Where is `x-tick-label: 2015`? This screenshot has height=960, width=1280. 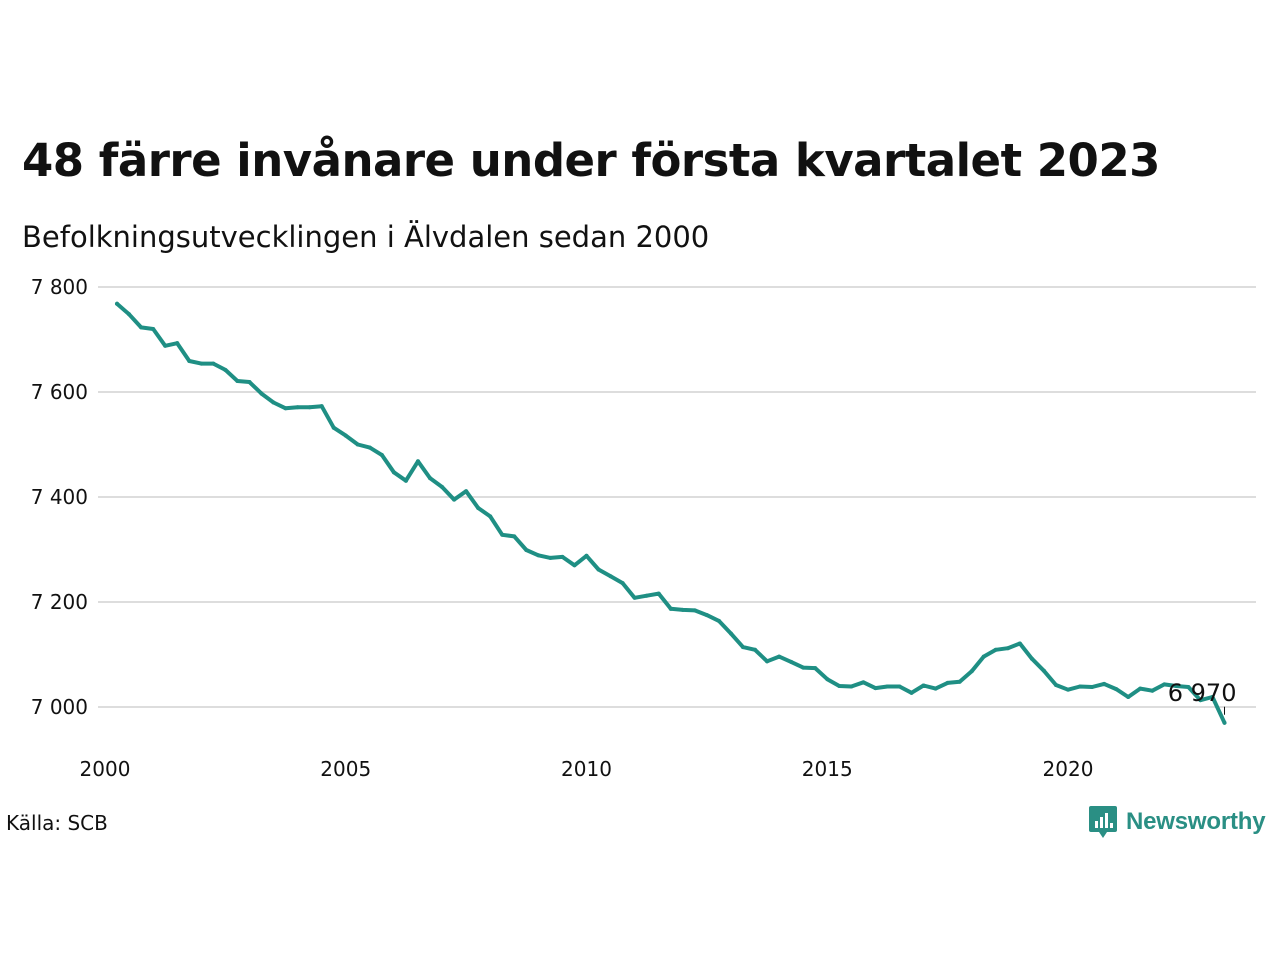
x-tick-label: 2015 is located at coordinates (827, 769).